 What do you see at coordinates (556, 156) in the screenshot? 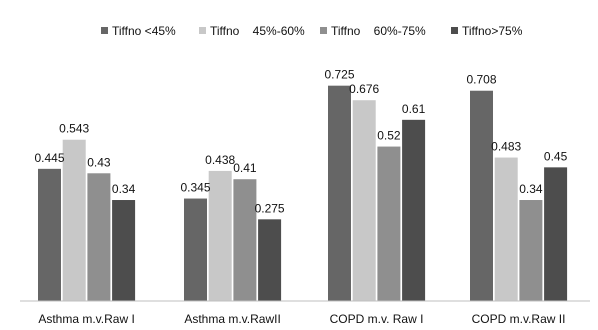
I see `data-label-4-4: 0.45` at bounding box center [556, 156].